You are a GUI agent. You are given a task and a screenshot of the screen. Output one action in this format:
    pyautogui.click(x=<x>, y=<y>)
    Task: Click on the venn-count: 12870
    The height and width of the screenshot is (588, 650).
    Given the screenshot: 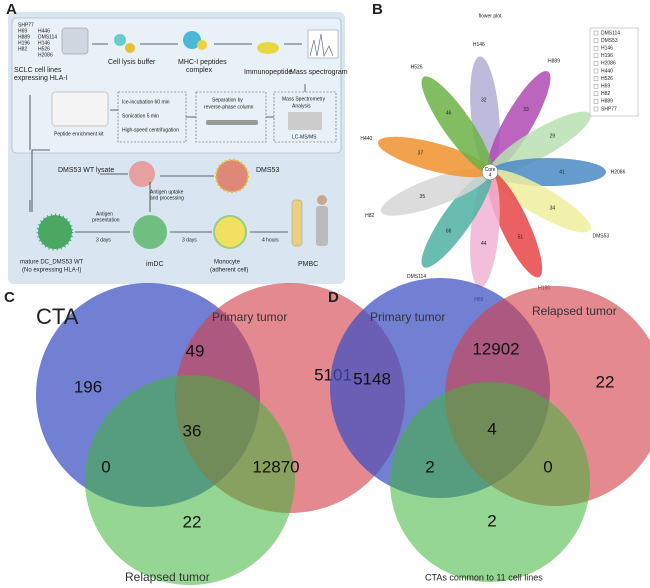 What is the action you would take?
    pyautogui.click(x=275, y=466)
    